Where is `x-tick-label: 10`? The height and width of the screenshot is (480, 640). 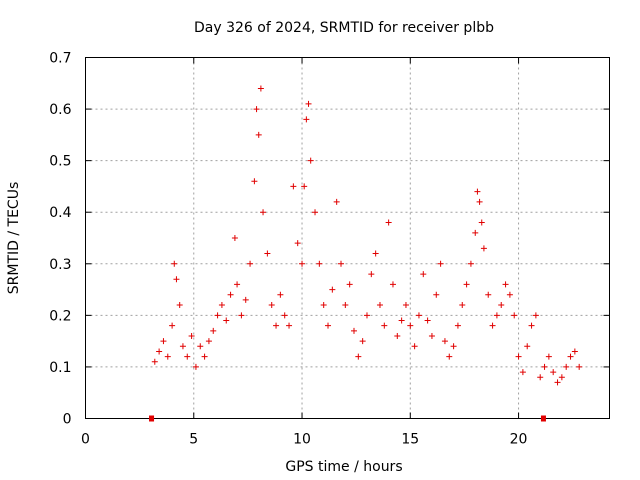 x-tick-label: 10 is located at coordinates (302, 440).